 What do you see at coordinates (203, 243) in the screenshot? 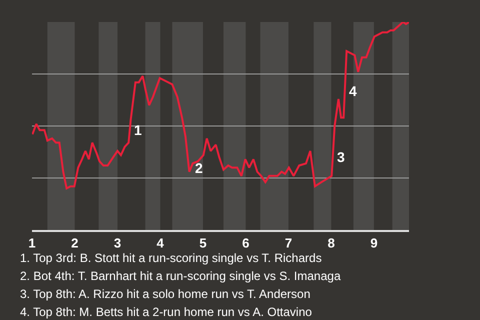
I see `x-tick-label: 5` at bounding box center [203, 243].